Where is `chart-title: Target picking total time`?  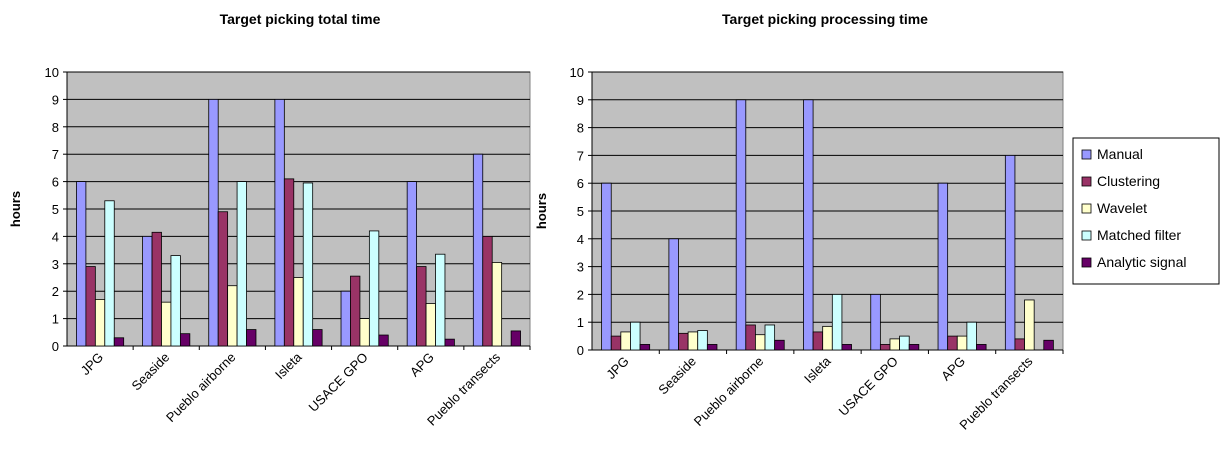
chart-title: Target picking total time is located at coordinates (300, 19).